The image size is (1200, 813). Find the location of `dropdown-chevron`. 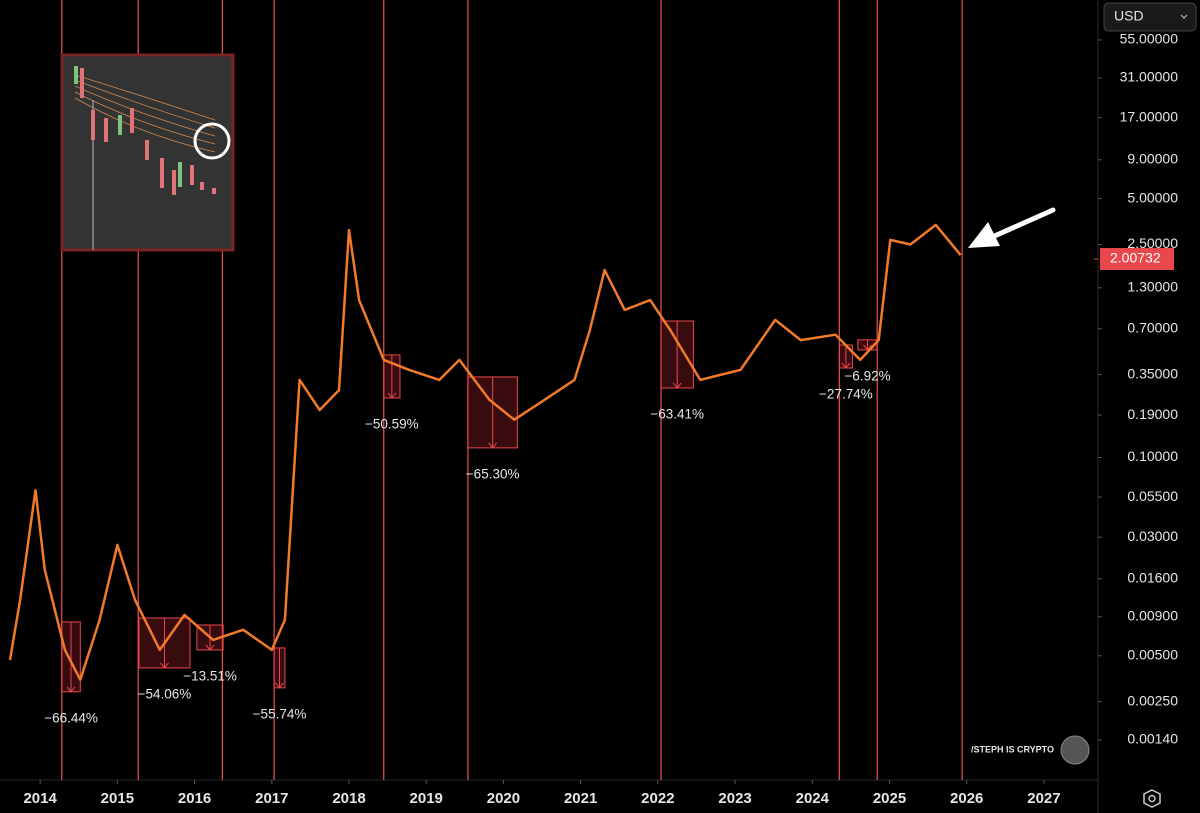

dropdown-chevron is located at coordinates (1184, 16).